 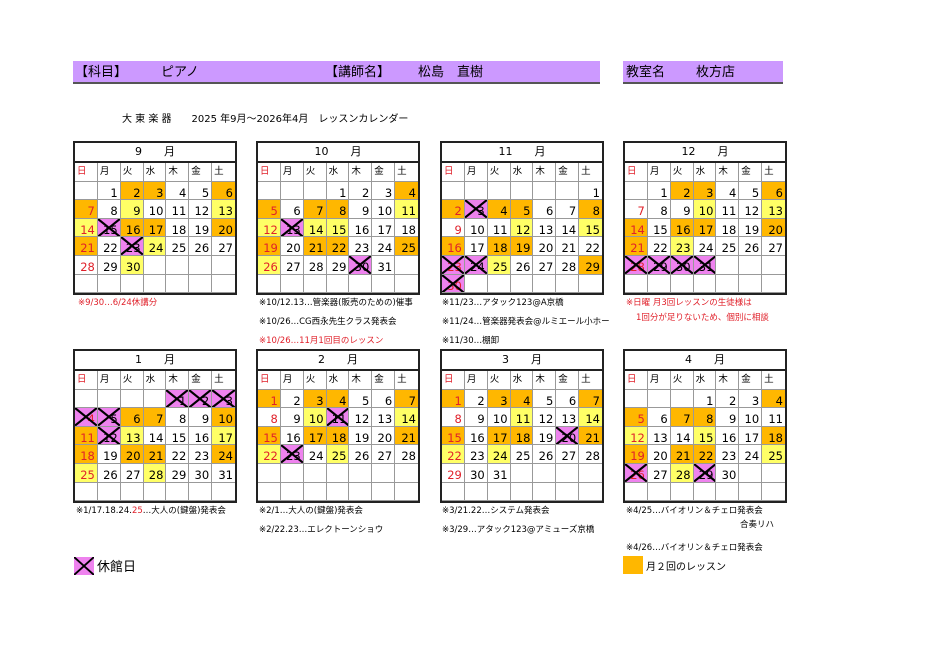 What do you see at coordinates (569, 248) in the screenshot?
I see `day-number: 21` at bounding box center [569, 248].